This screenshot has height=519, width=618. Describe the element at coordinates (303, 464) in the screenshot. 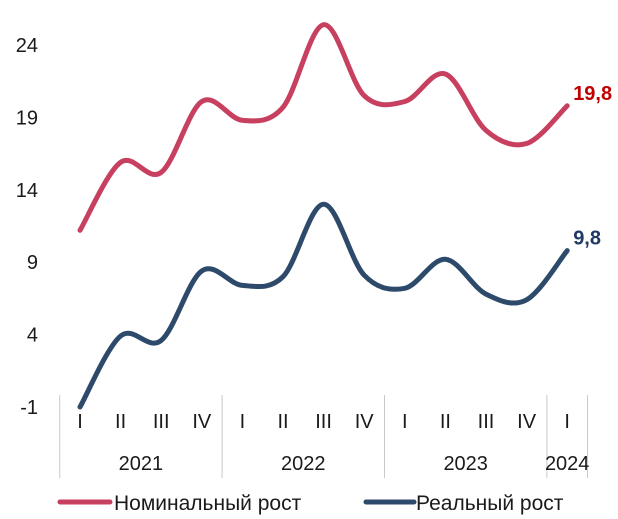

I see `year-label: 2022` at that location.